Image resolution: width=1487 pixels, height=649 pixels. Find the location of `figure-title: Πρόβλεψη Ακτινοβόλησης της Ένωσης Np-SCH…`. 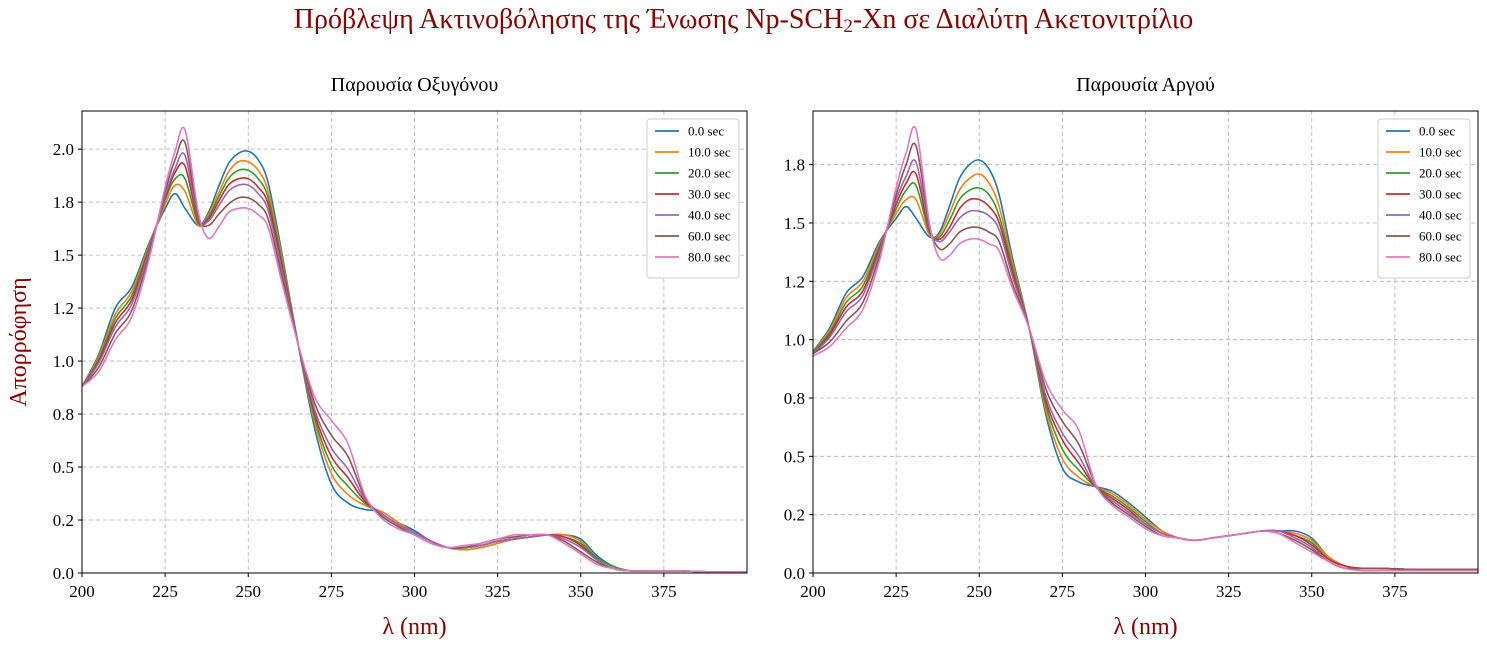

figure-title: Πρόβλεψη Ακτινοβόλησης της Ένωσης Np-SCH… is located at coordinates (743, 21).